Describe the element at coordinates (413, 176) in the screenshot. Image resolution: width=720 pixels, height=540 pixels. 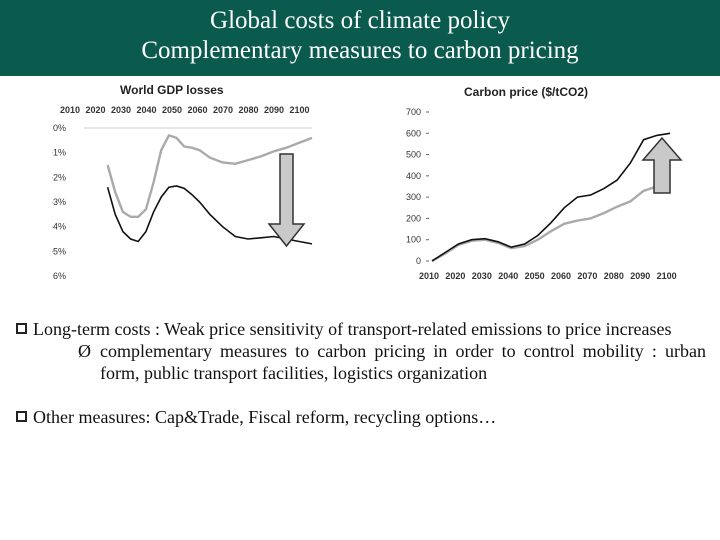
I see `price-y-tick-label: 400` at that location.